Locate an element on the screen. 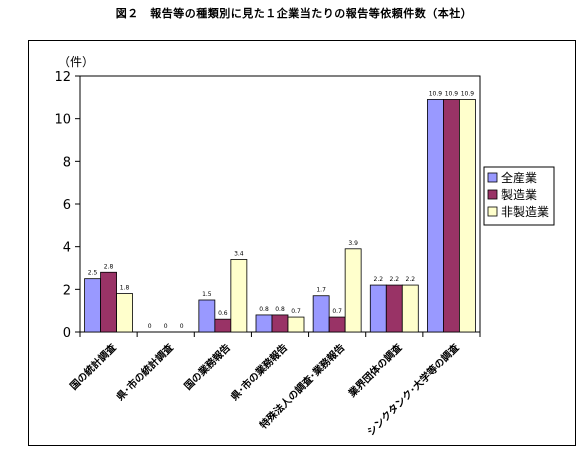  y-tick-label: 12 is located at coordinates (62, 77).